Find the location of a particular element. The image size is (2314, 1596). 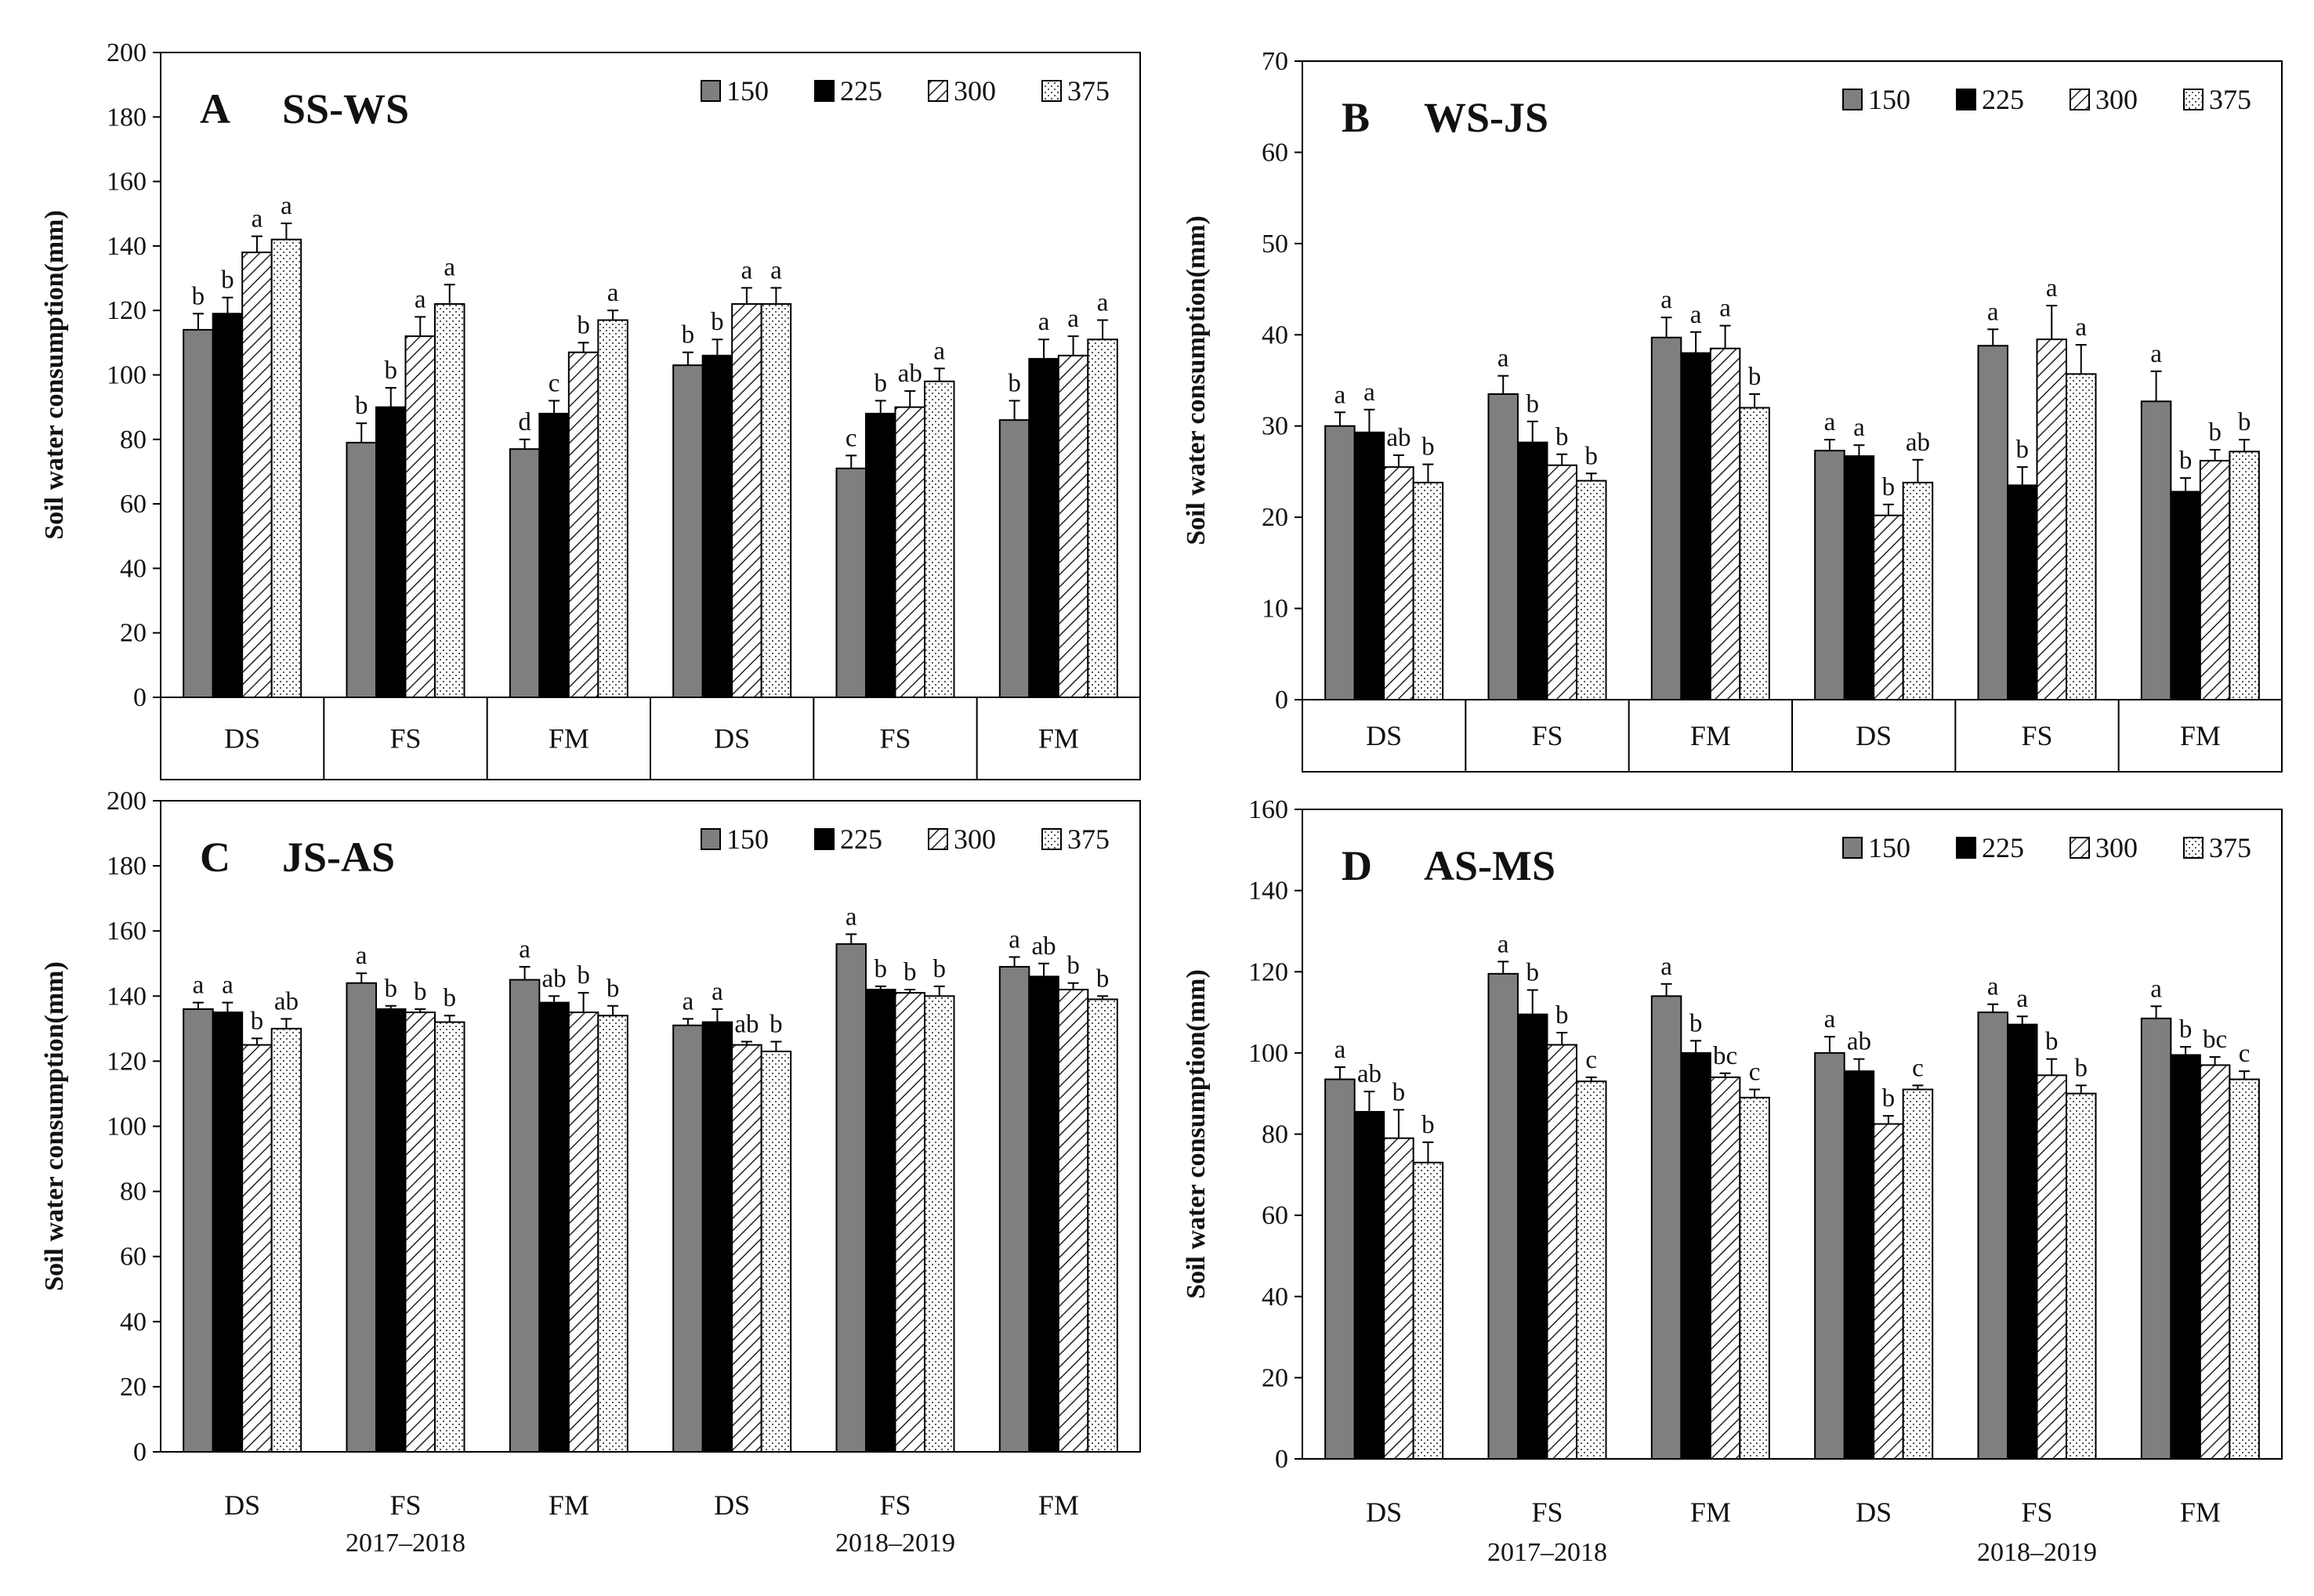

y-tick-label: 120 is located at coordinates (127, 1061).